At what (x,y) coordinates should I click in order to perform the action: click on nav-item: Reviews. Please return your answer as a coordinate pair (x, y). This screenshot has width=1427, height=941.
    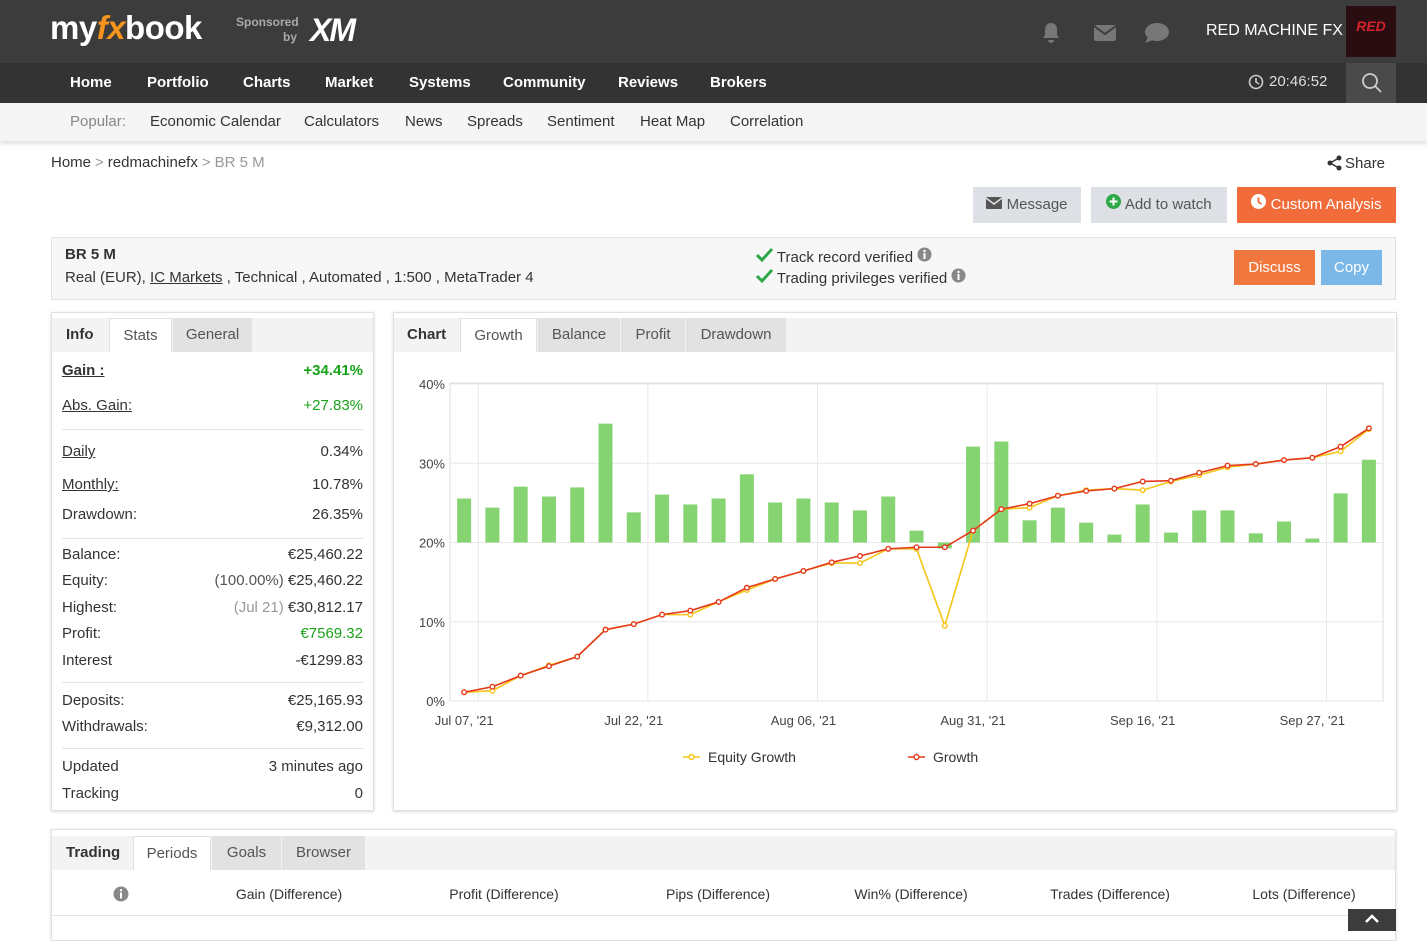
    Looking at the image, I should click on (648, 82).